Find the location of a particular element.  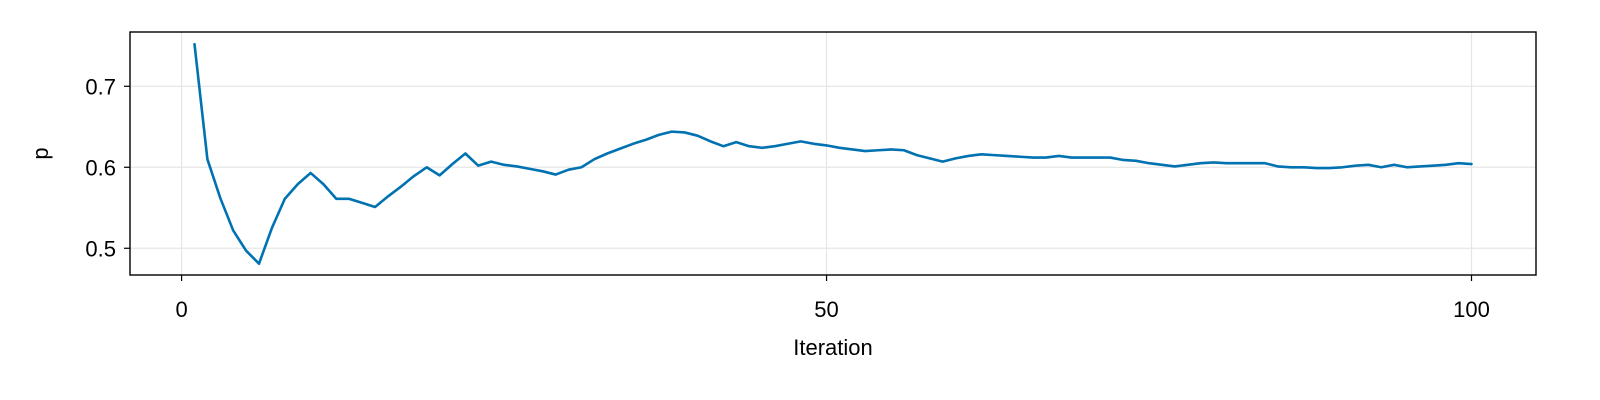

y-tick-label: 0.5 is located at coordinates (100, 248).